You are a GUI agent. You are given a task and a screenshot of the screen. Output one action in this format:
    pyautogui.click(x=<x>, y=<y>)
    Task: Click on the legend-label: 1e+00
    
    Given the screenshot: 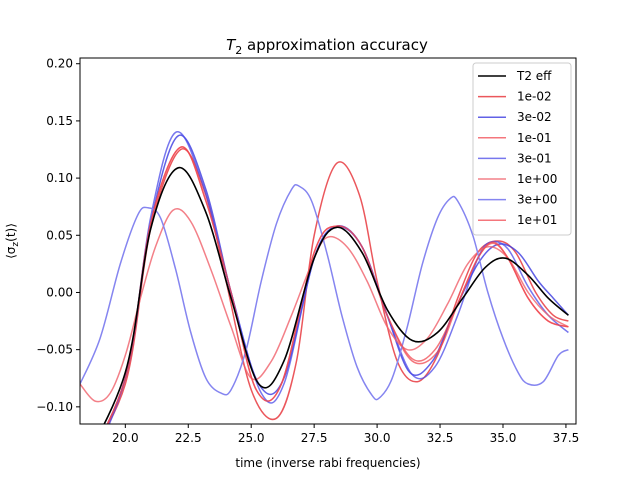 What is the action you would take?
    pyautogui.click(x=537, y=179)
    